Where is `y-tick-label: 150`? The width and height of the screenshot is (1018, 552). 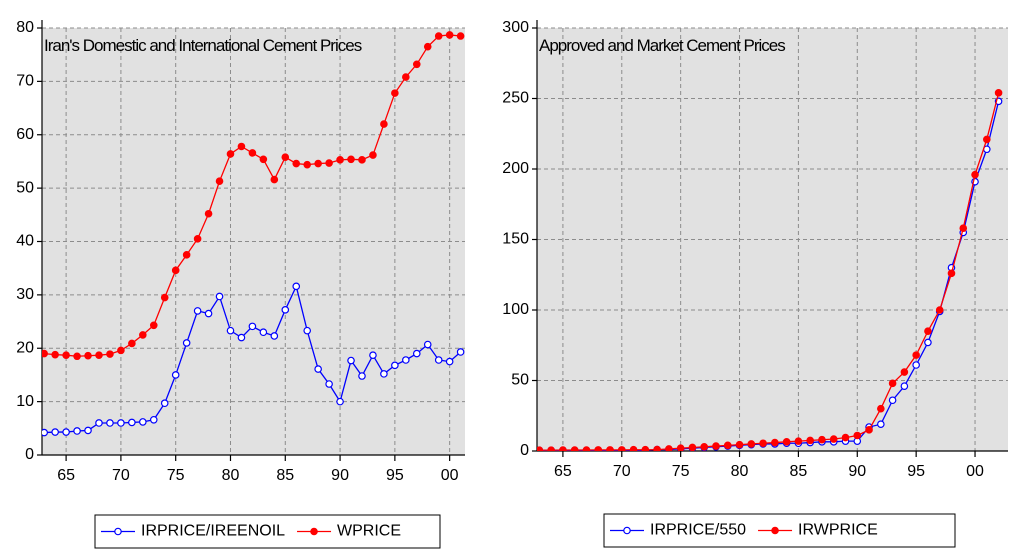 y-tick-label: 150 is located at coordinates (515, 239).